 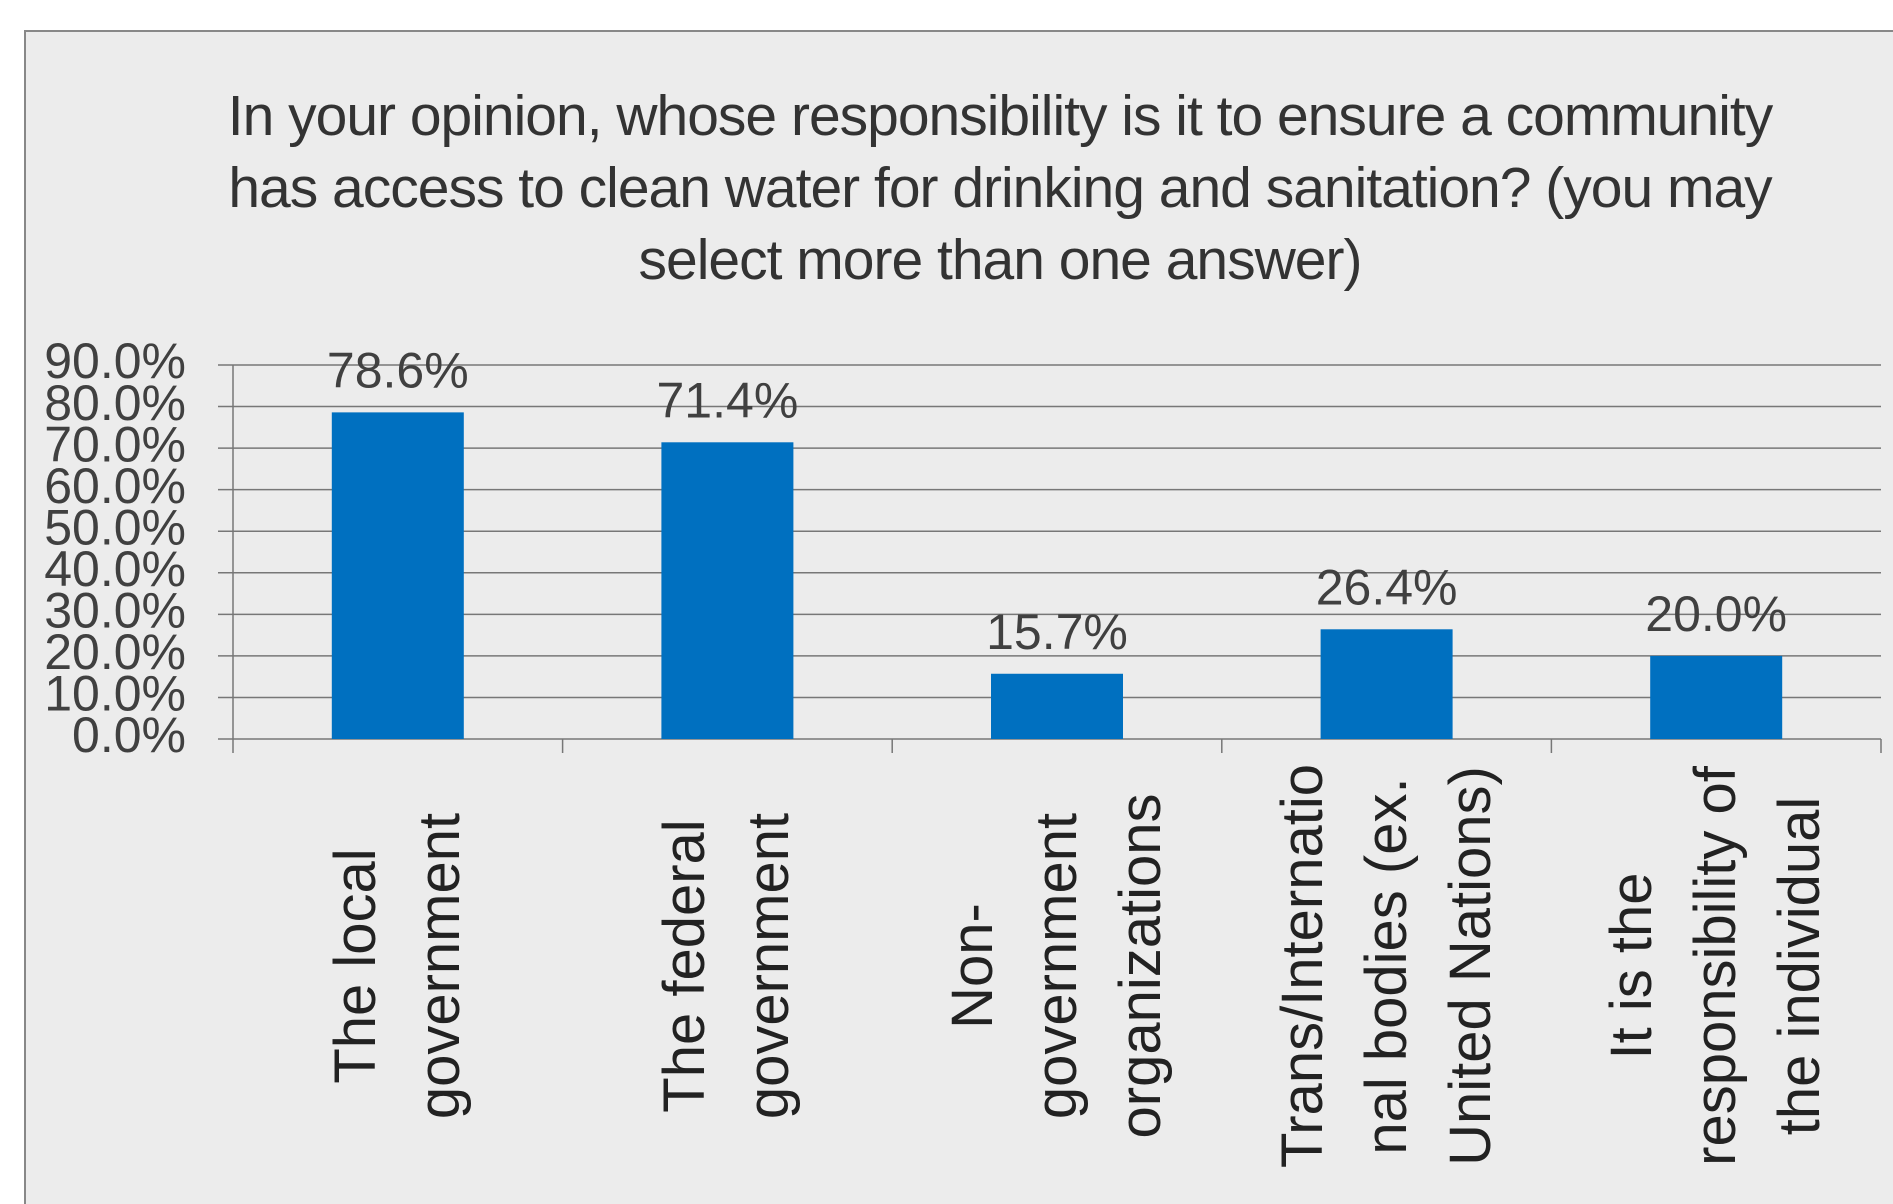 What do you see at coordinates (1056, 966) in the screenshot?
I see `x-tick-label: Non-government organizations` at bounding box center [1056, 966].